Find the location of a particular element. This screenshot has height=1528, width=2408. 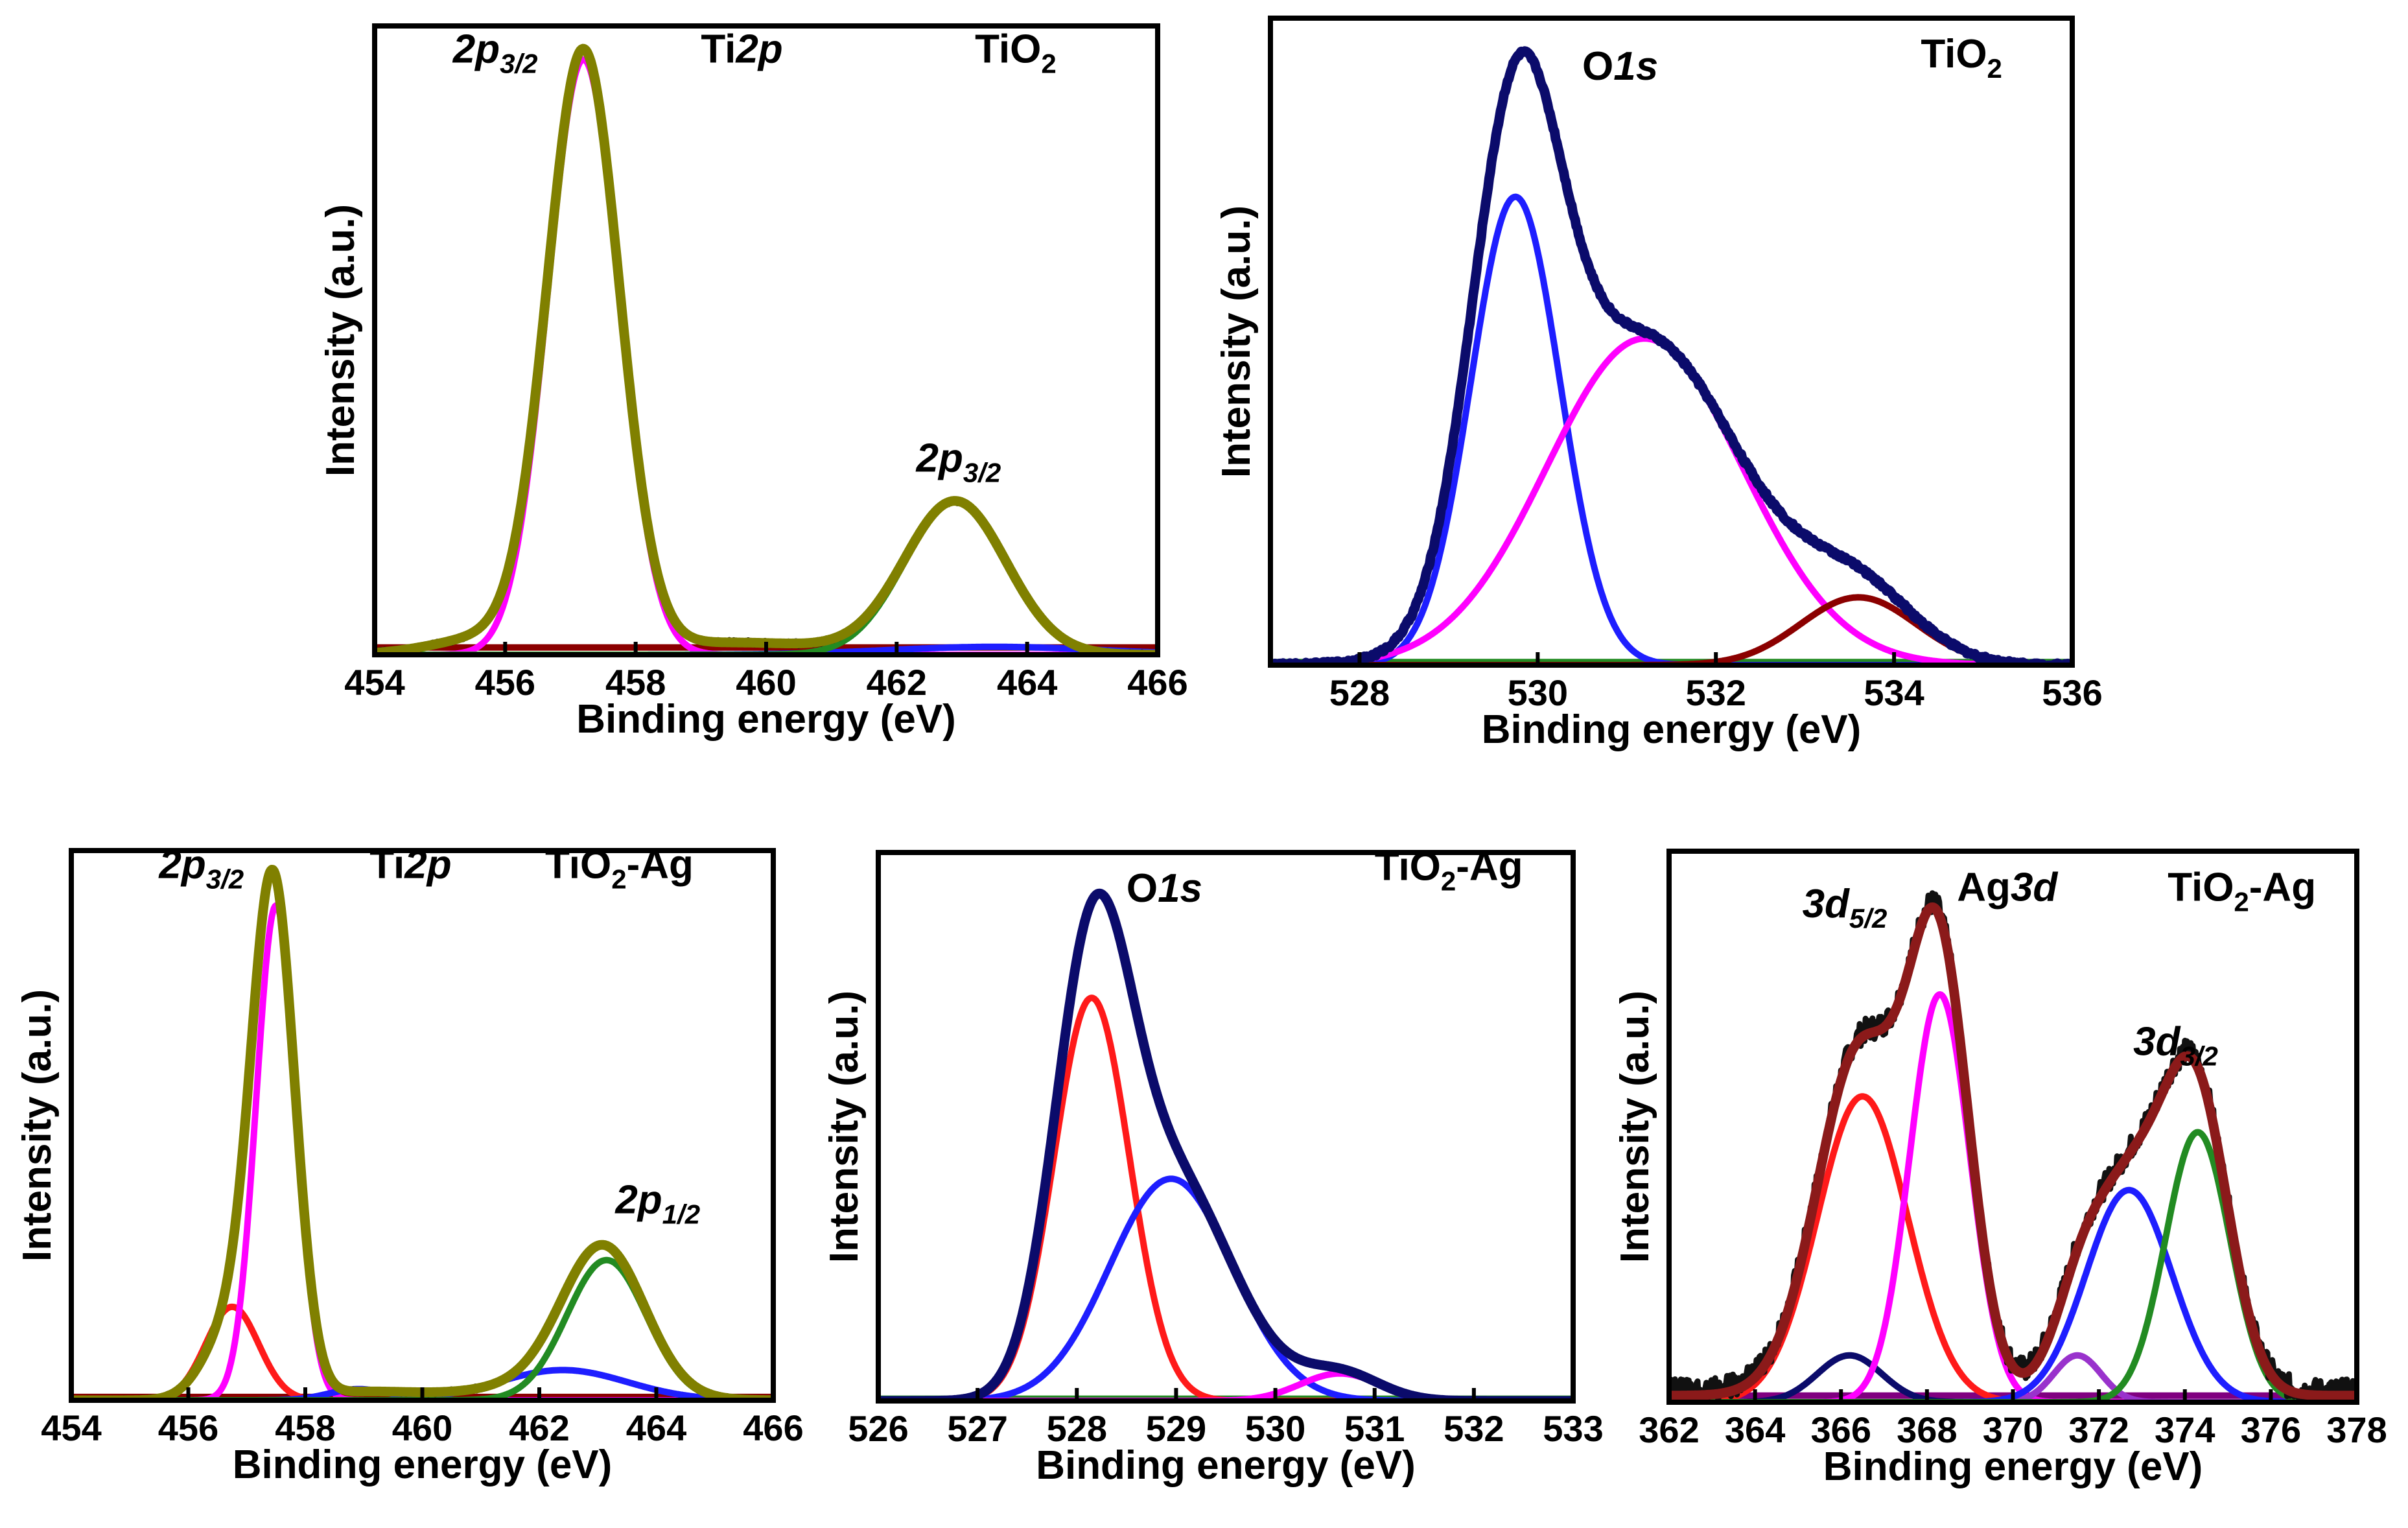

x-tick-label: 529 is located at coordinates (1176, 1428).